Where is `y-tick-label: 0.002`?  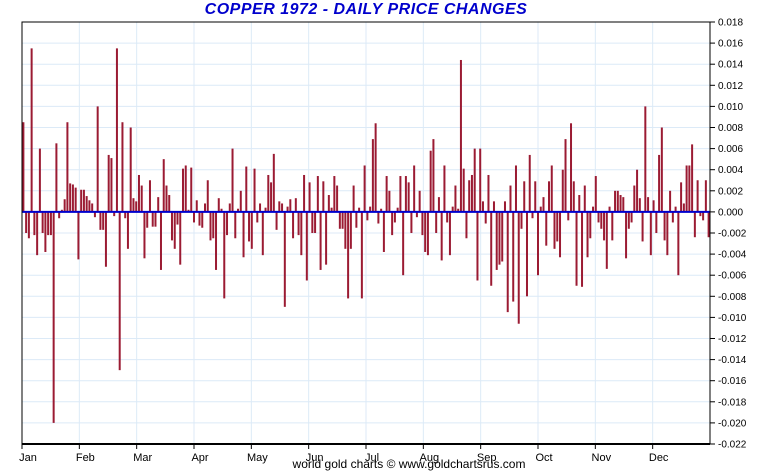
y-tick-label: 0.002 is located at coordinates (730, 191).